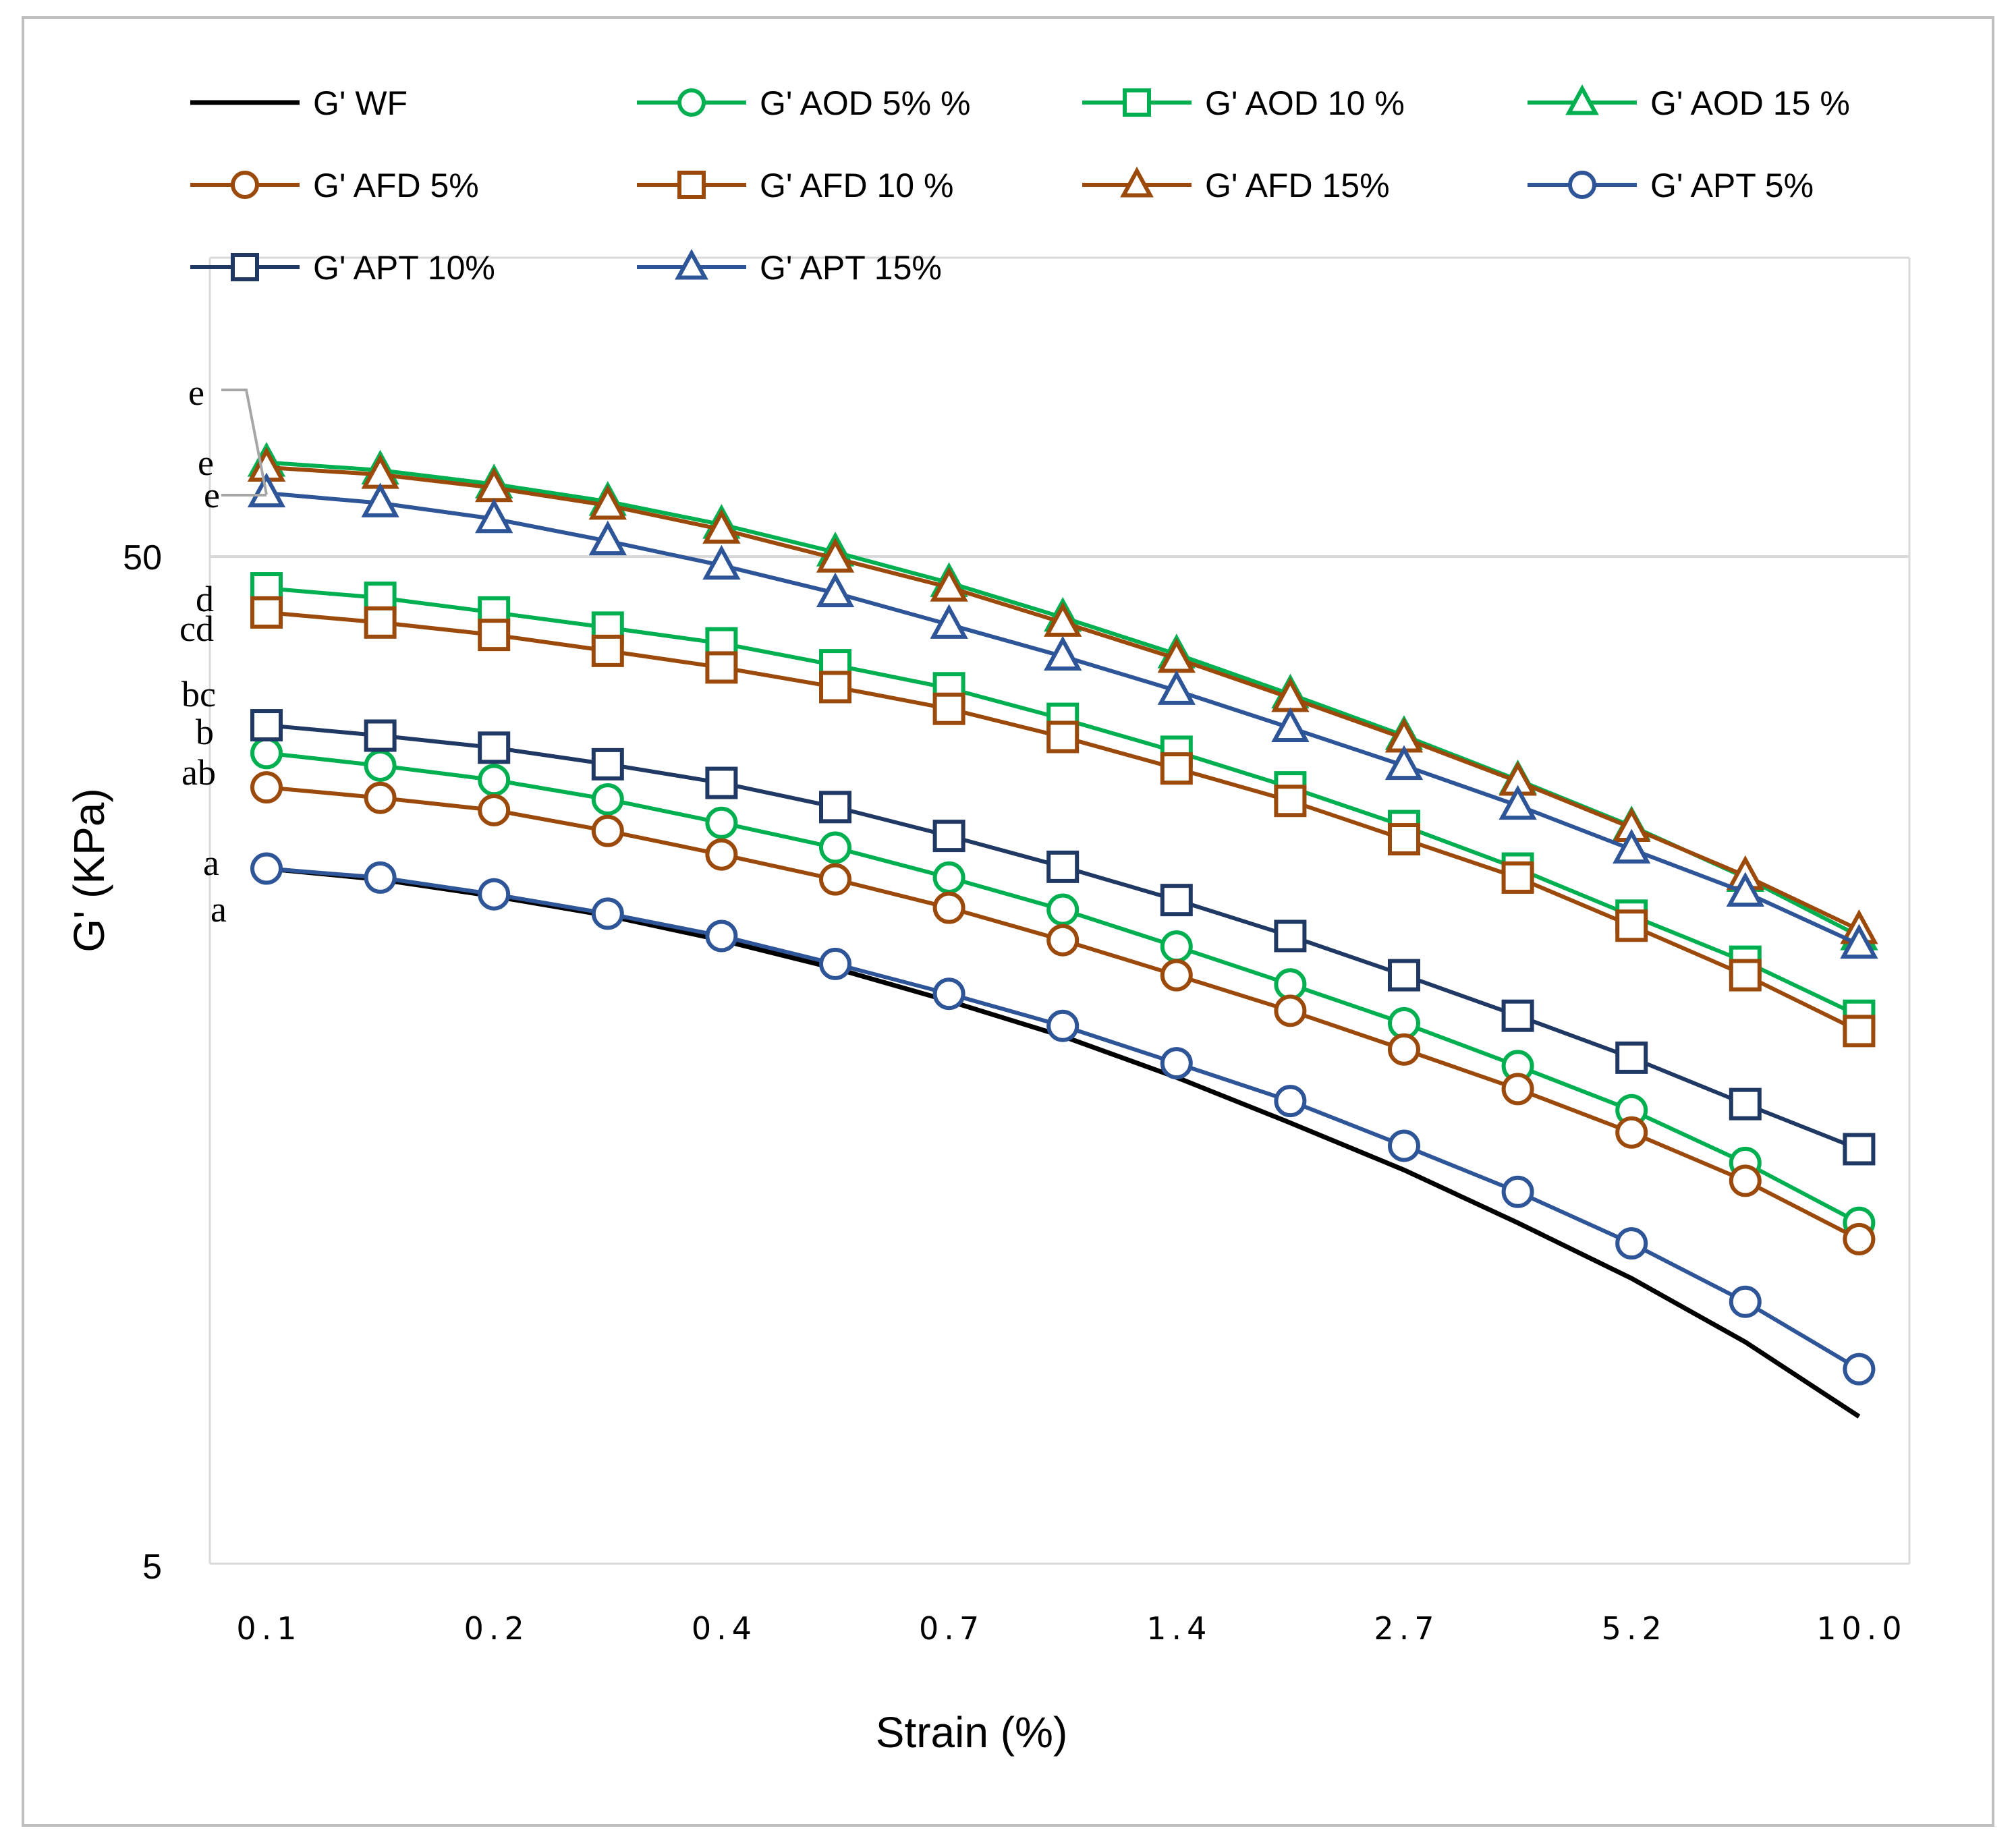 Image resolution: width=2016 pixels, height=1843 pixels. What do you see at coordinates (299, 103) in the screenshot?
I see `legend-entry: G' WF` at bounding box center [299, 103].